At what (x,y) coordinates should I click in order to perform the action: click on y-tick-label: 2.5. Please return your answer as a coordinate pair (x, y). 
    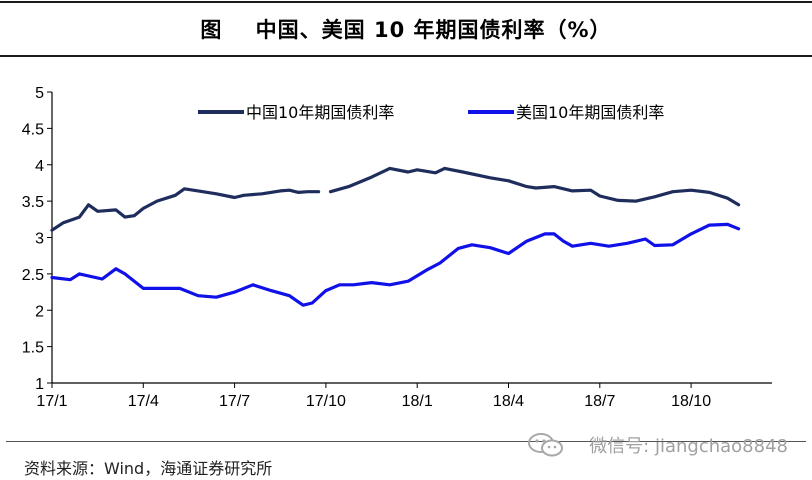
    Looking at the image, I should click on (33, 275).